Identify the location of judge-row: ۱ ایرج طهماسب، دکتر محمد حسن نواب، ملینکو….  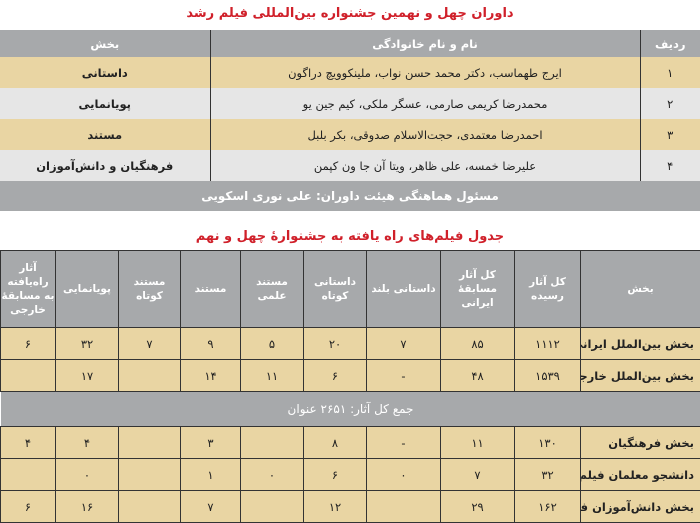
(350, 72).